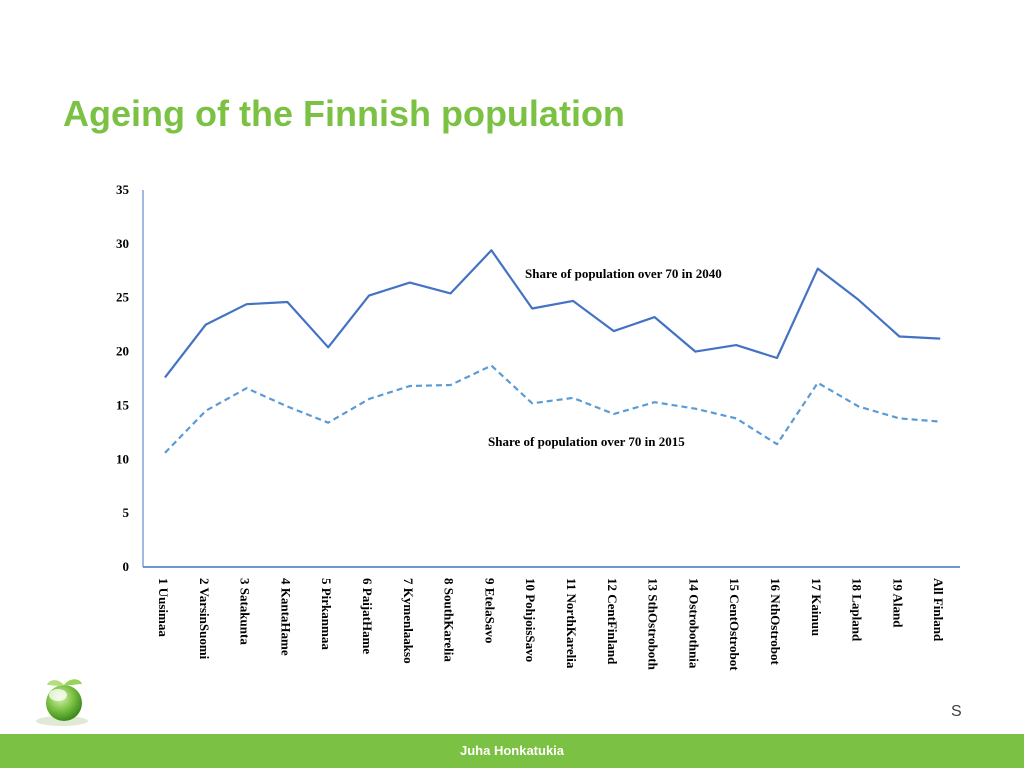 This screenshot has height=768, width=1024. I want to click on y-tick-label: 5, so click(126, 512).